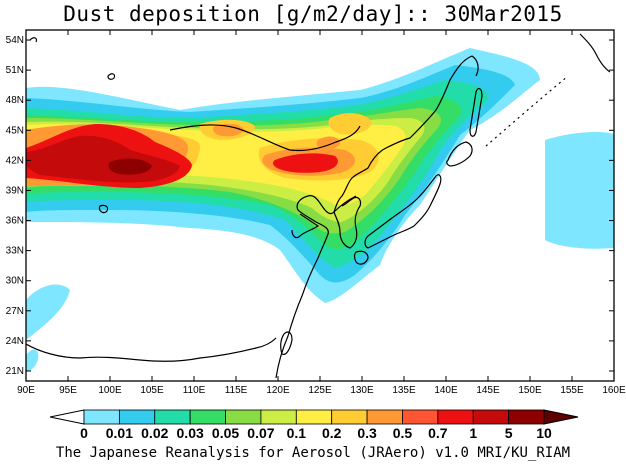  What do you see at coordinates (561, 417) in the screenshot?
I see `colorbar-overflow-triangle` at bounding box center [561, 417].